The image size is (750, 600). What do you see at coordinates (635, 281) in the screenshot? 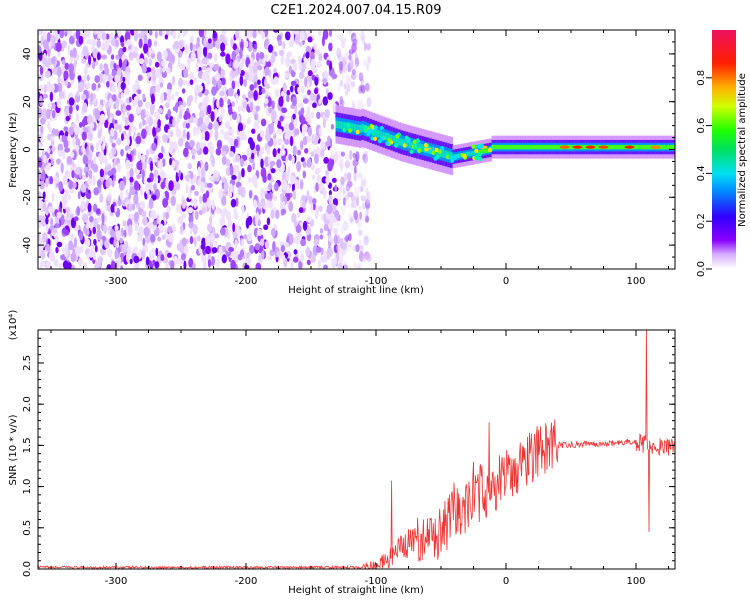
I see `x-tick-label: 100` at bounding box center [635, 281].